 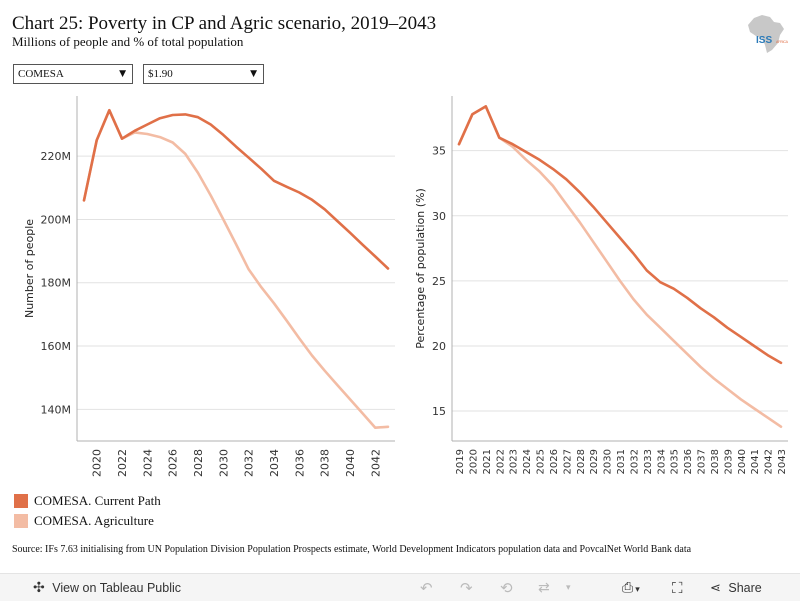 What do you see at coordinates (439, 281) in the screenshot?
I see `y-tick-label: 25` at bounding box center [439, 281].